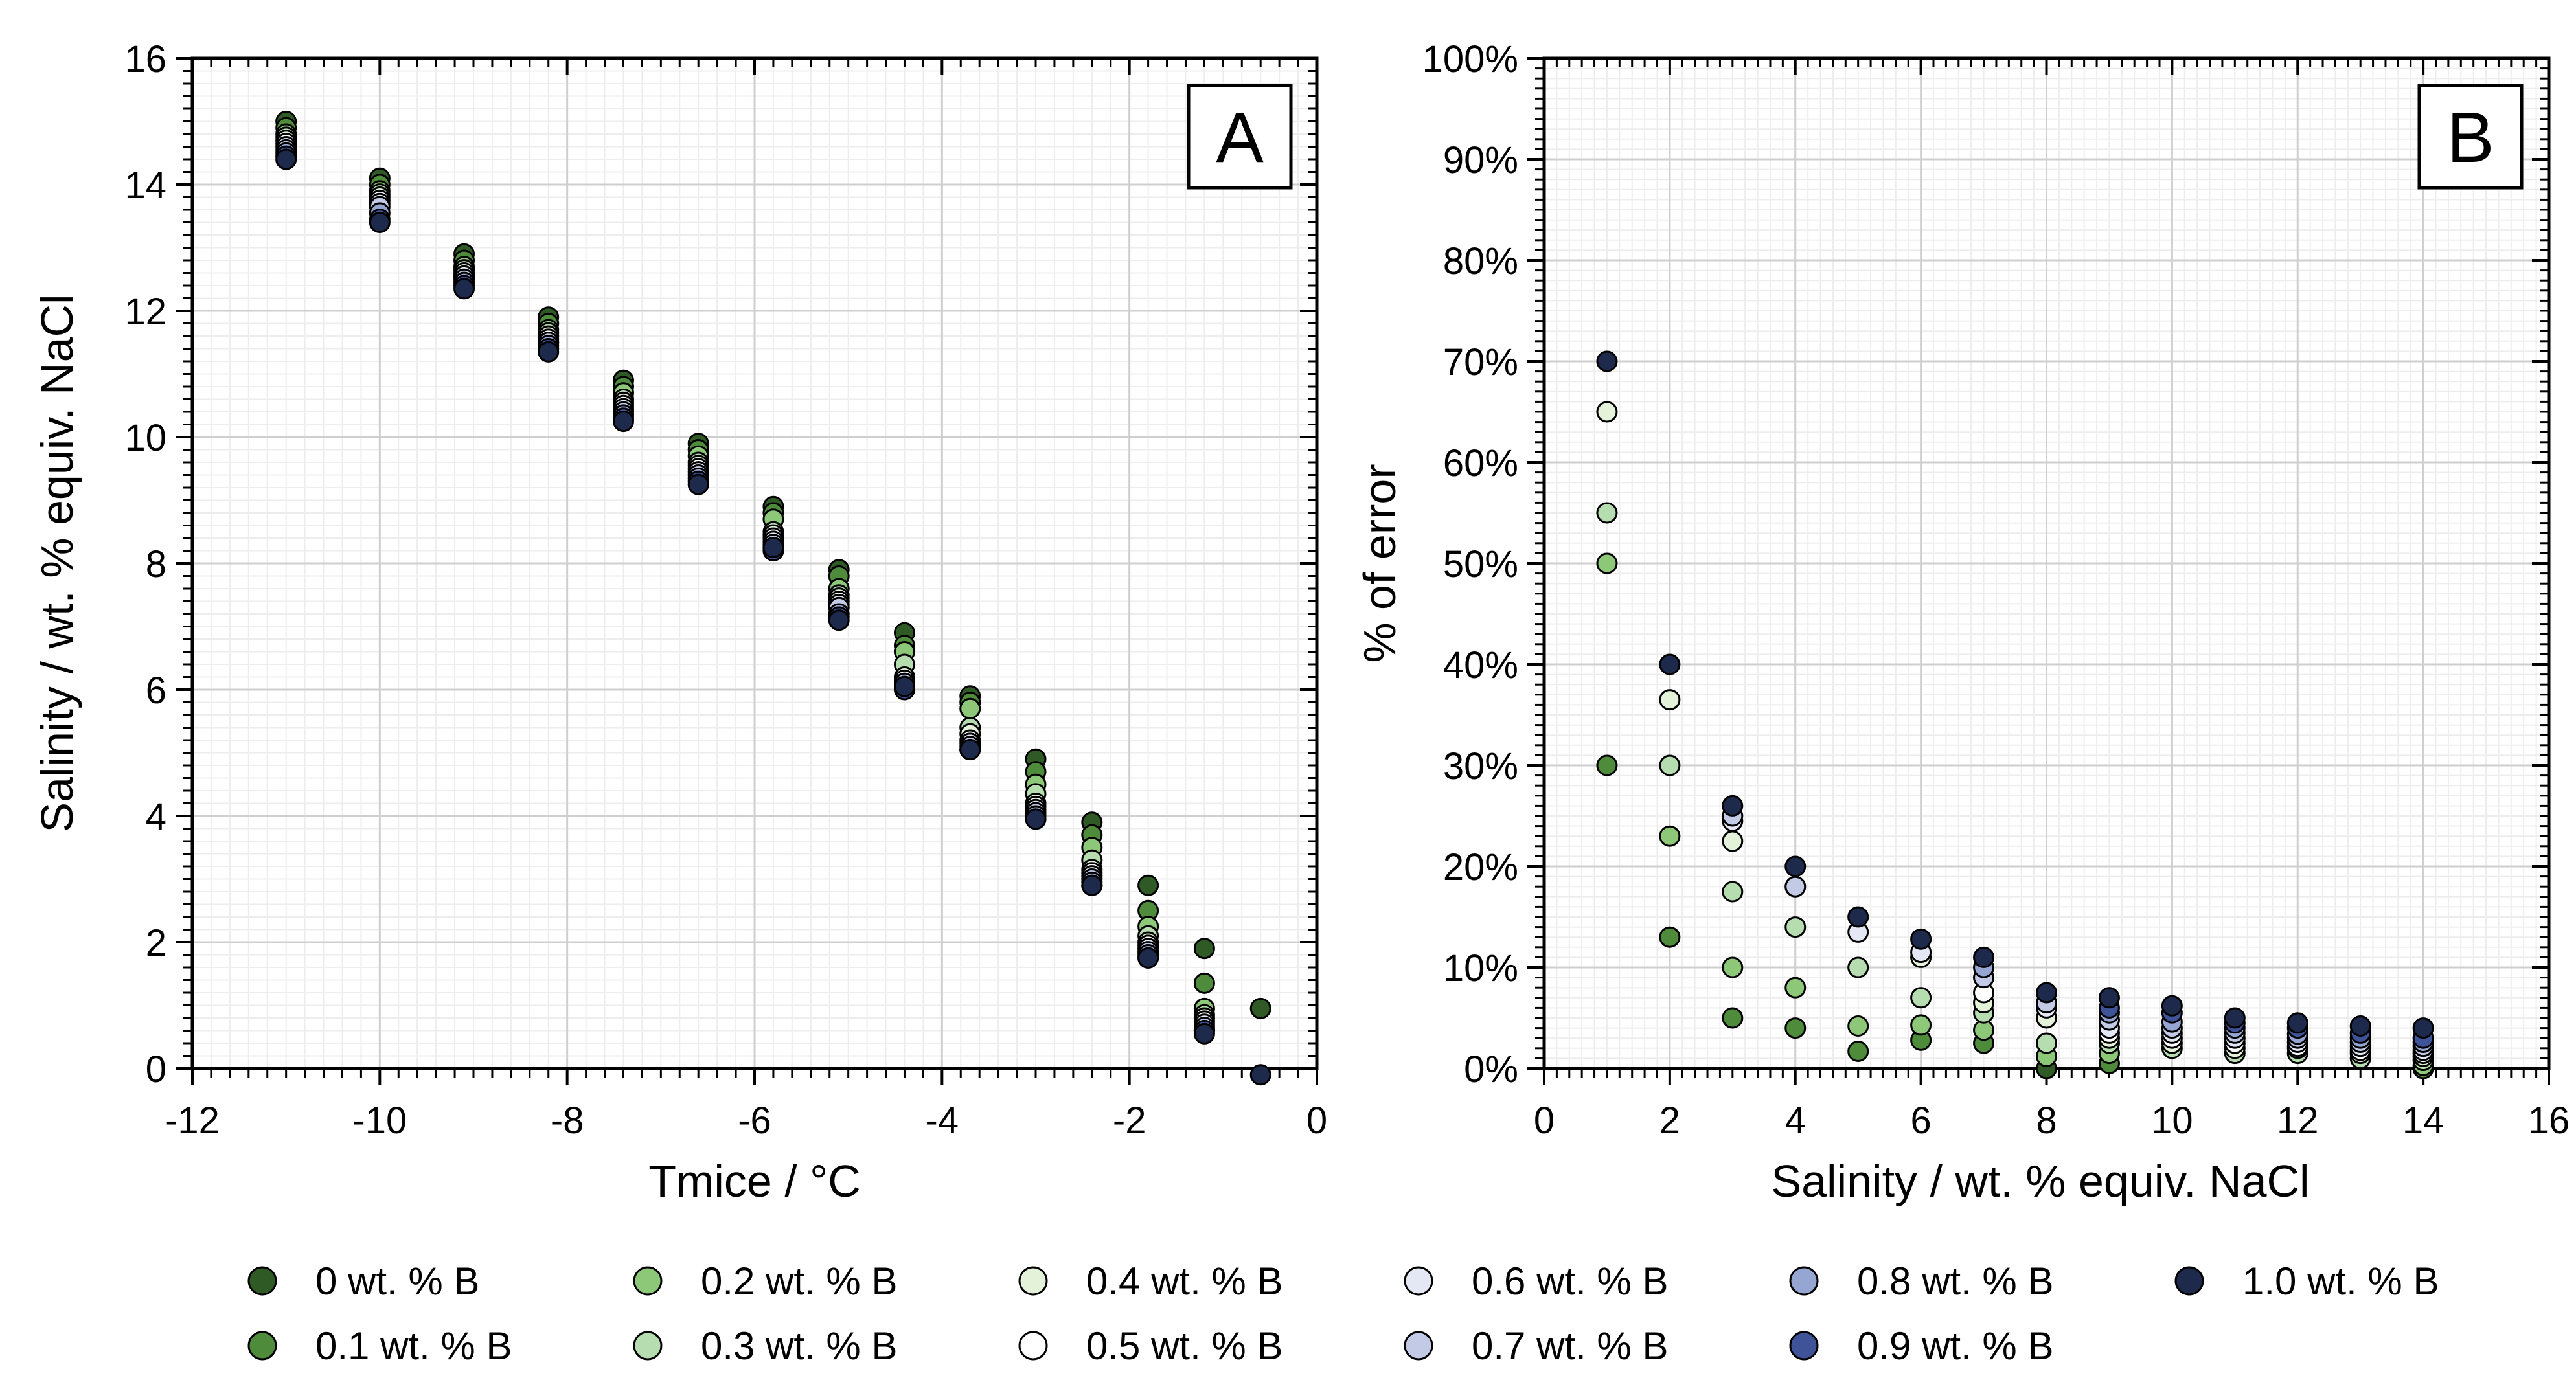 This screenshot has width=2576, height=1378. Describe the element at coordinates (145, 312) in the screenshot. I see `panel-a-y-tick-label: 12` at that location.